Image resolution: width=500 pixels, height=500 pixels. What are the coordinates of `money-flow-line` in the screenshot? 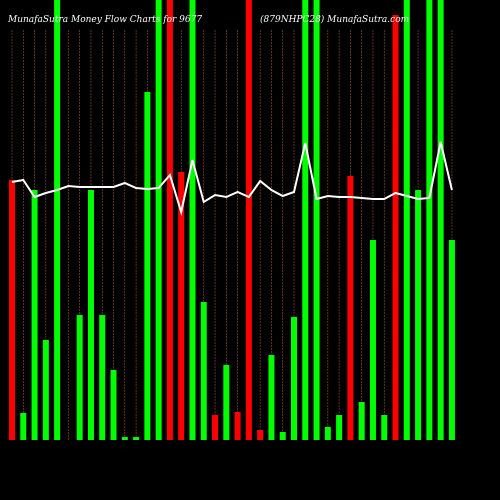 It's located at (232, 178).